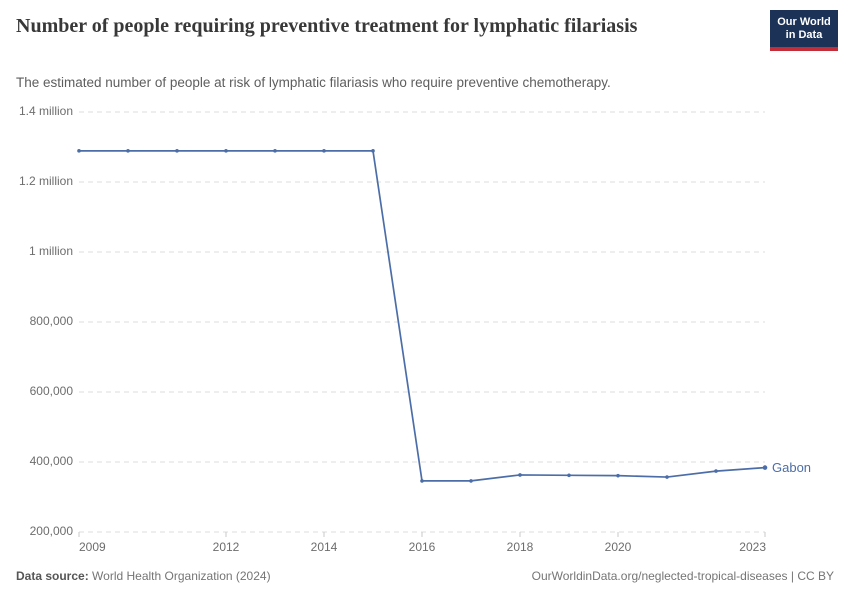 Image resolution: width=850 pixels, height=600 pixels. What do you see at coordinates (45, 111) in the screenshot?
I see `y-tick-label-1400000: 1.4 million` at bounding box center [45, 111].